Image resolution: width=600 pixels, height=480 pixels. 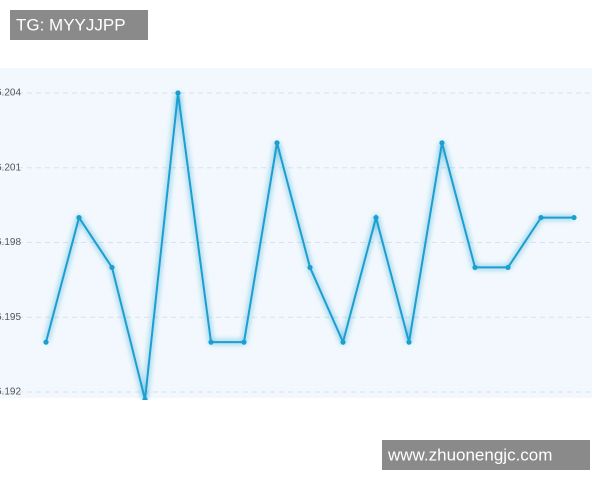 I want to click on y-tick-label: 6.201, so click(x=10, y=167).